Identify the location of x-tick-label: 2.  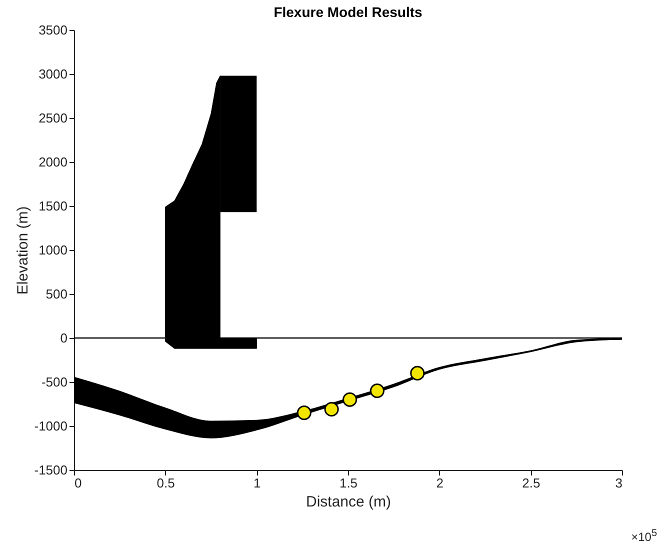
(440, 483).